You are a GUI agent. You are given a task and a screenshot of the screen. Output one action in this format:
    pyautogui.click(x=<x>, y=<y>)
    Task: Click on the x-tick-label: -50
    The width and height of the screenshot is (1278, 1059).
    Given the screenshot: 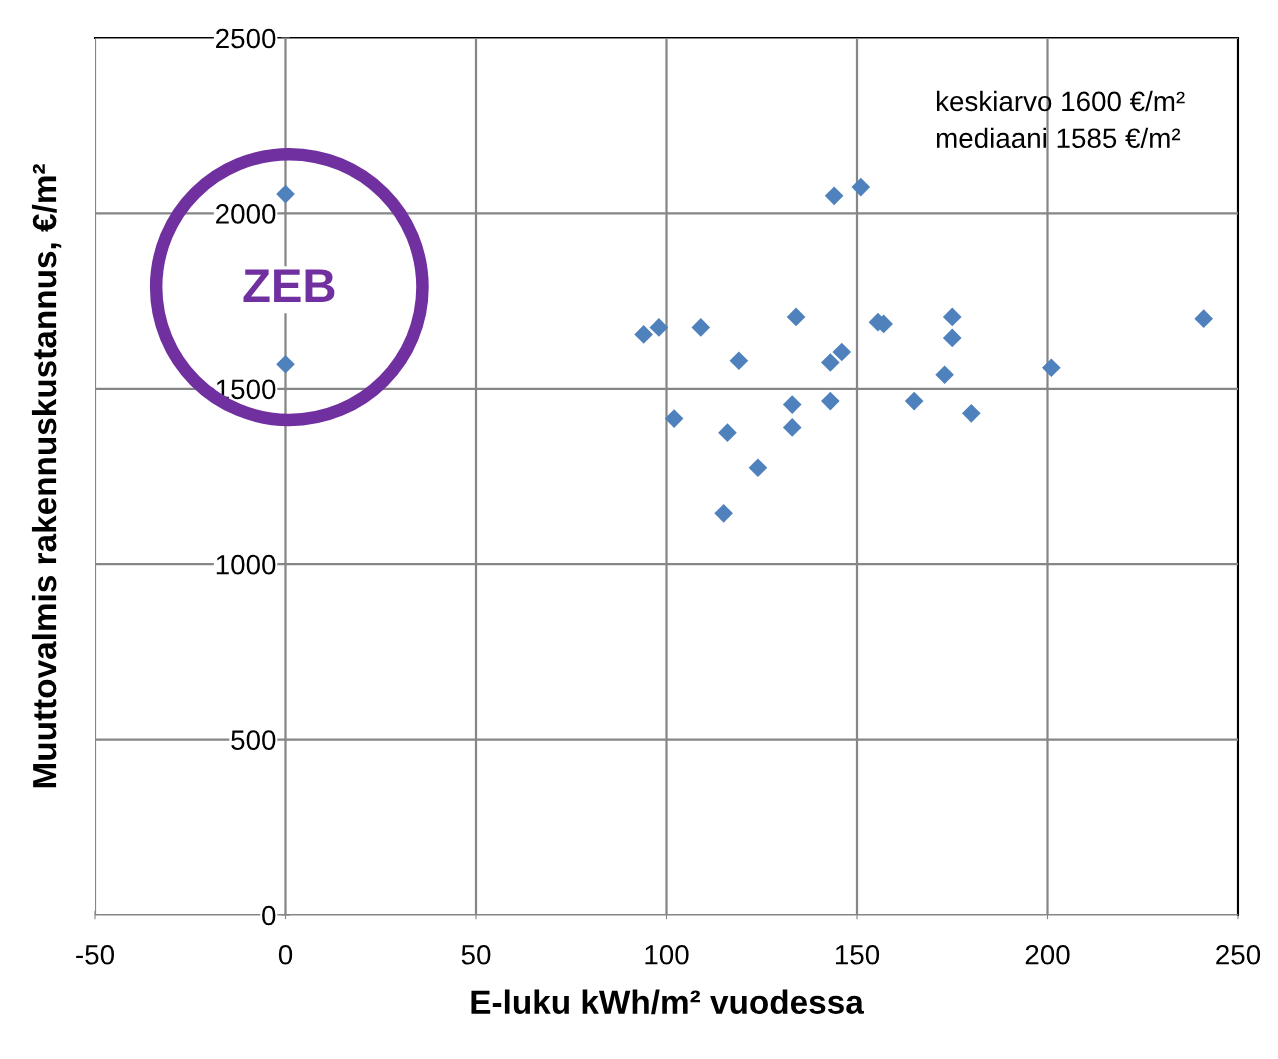 What is the action you would take?
    pyautogui.click(x=95, y=954)
    